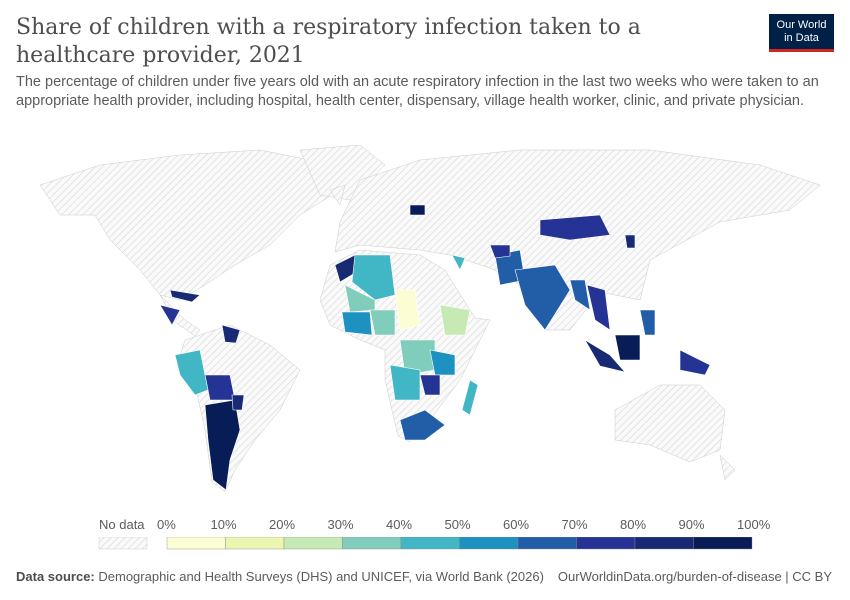  I want to click on legend-tick-label: 70%, so click(574, 524).